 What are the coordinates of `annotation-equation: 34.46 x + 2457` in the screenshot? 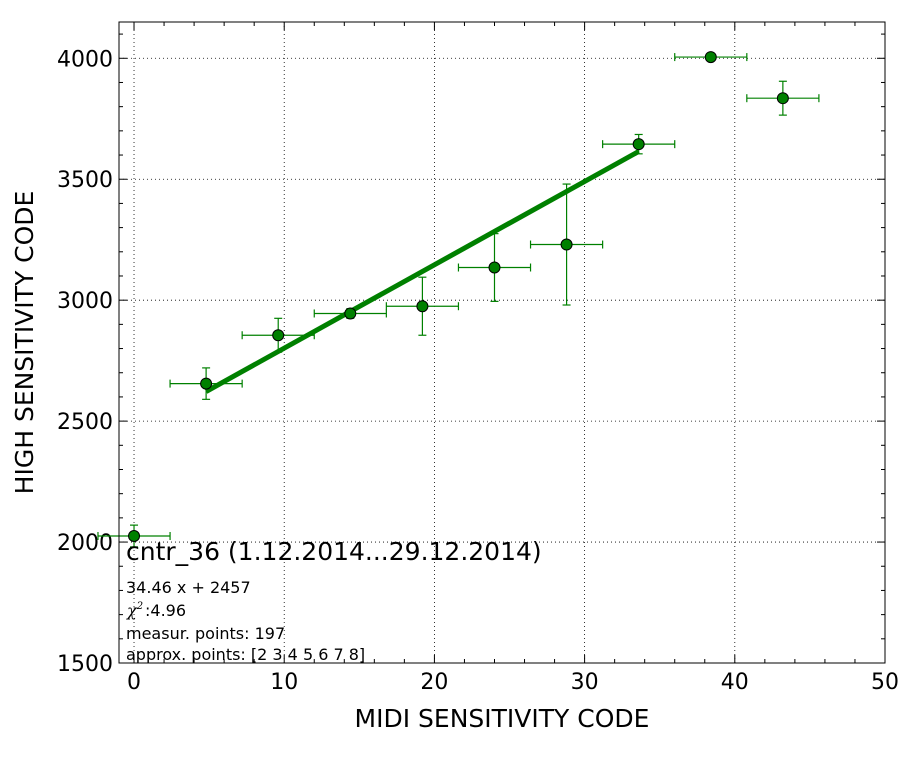 It's located at (188, 587).